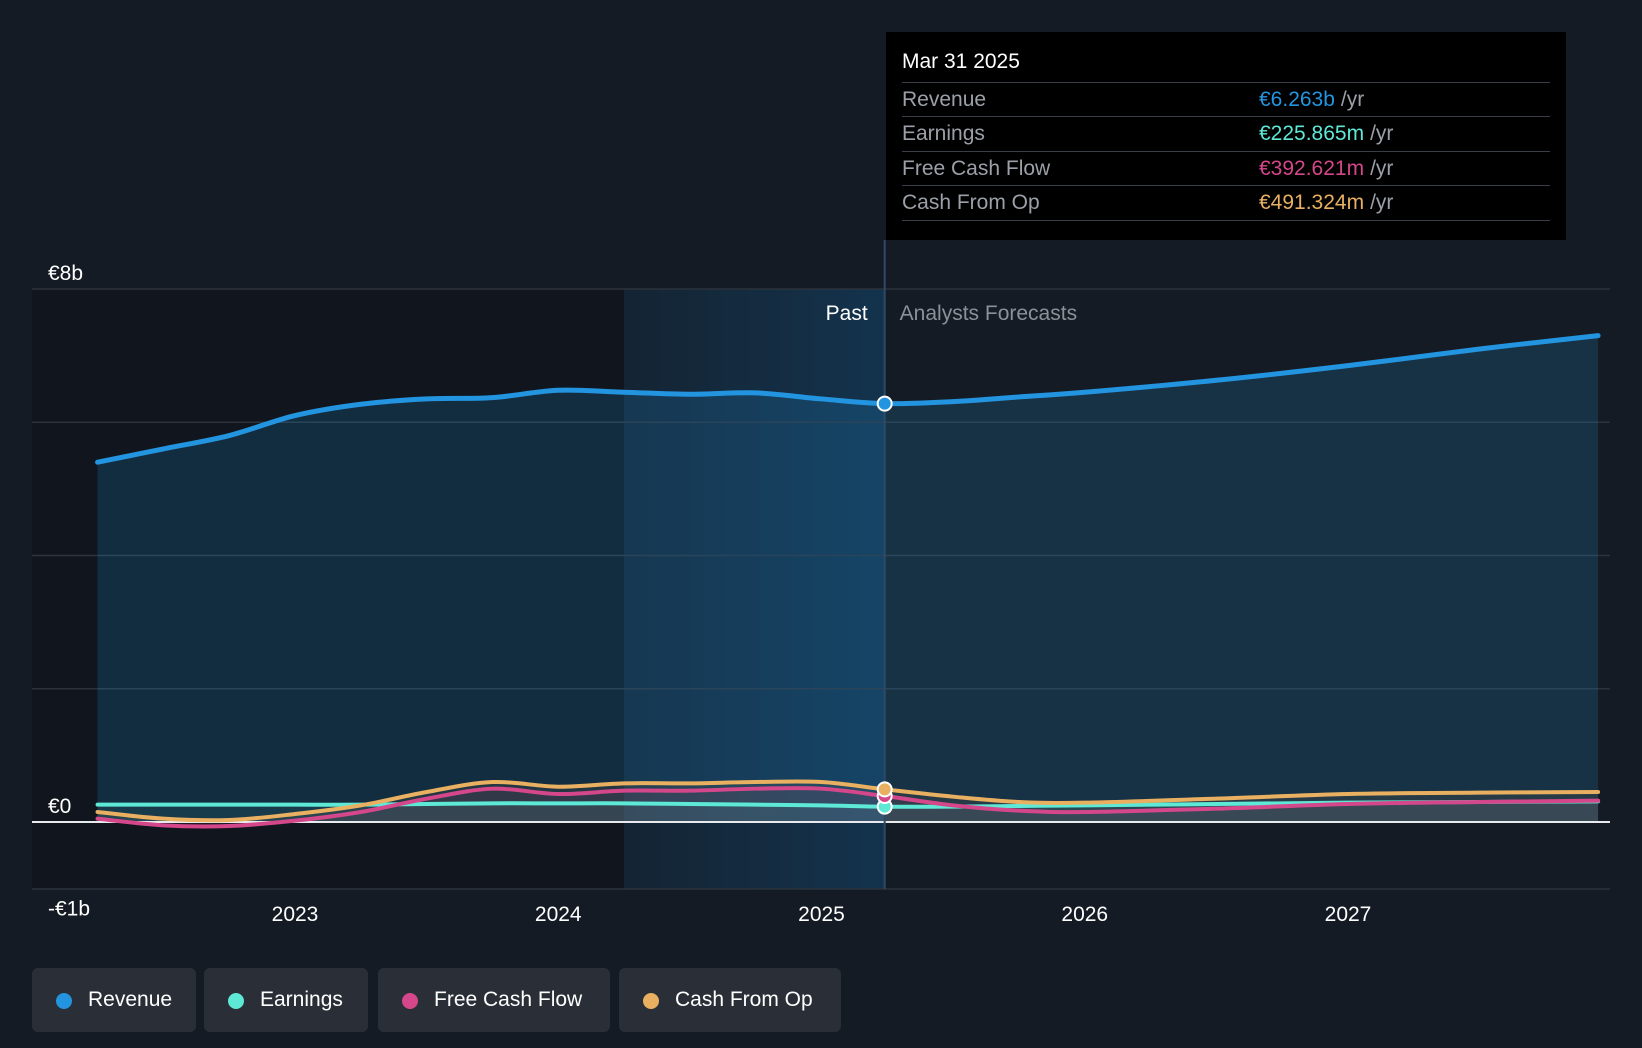  Describe the element at coordinates (848, 804) in the screenshot. I see `earnings-line` at that location.